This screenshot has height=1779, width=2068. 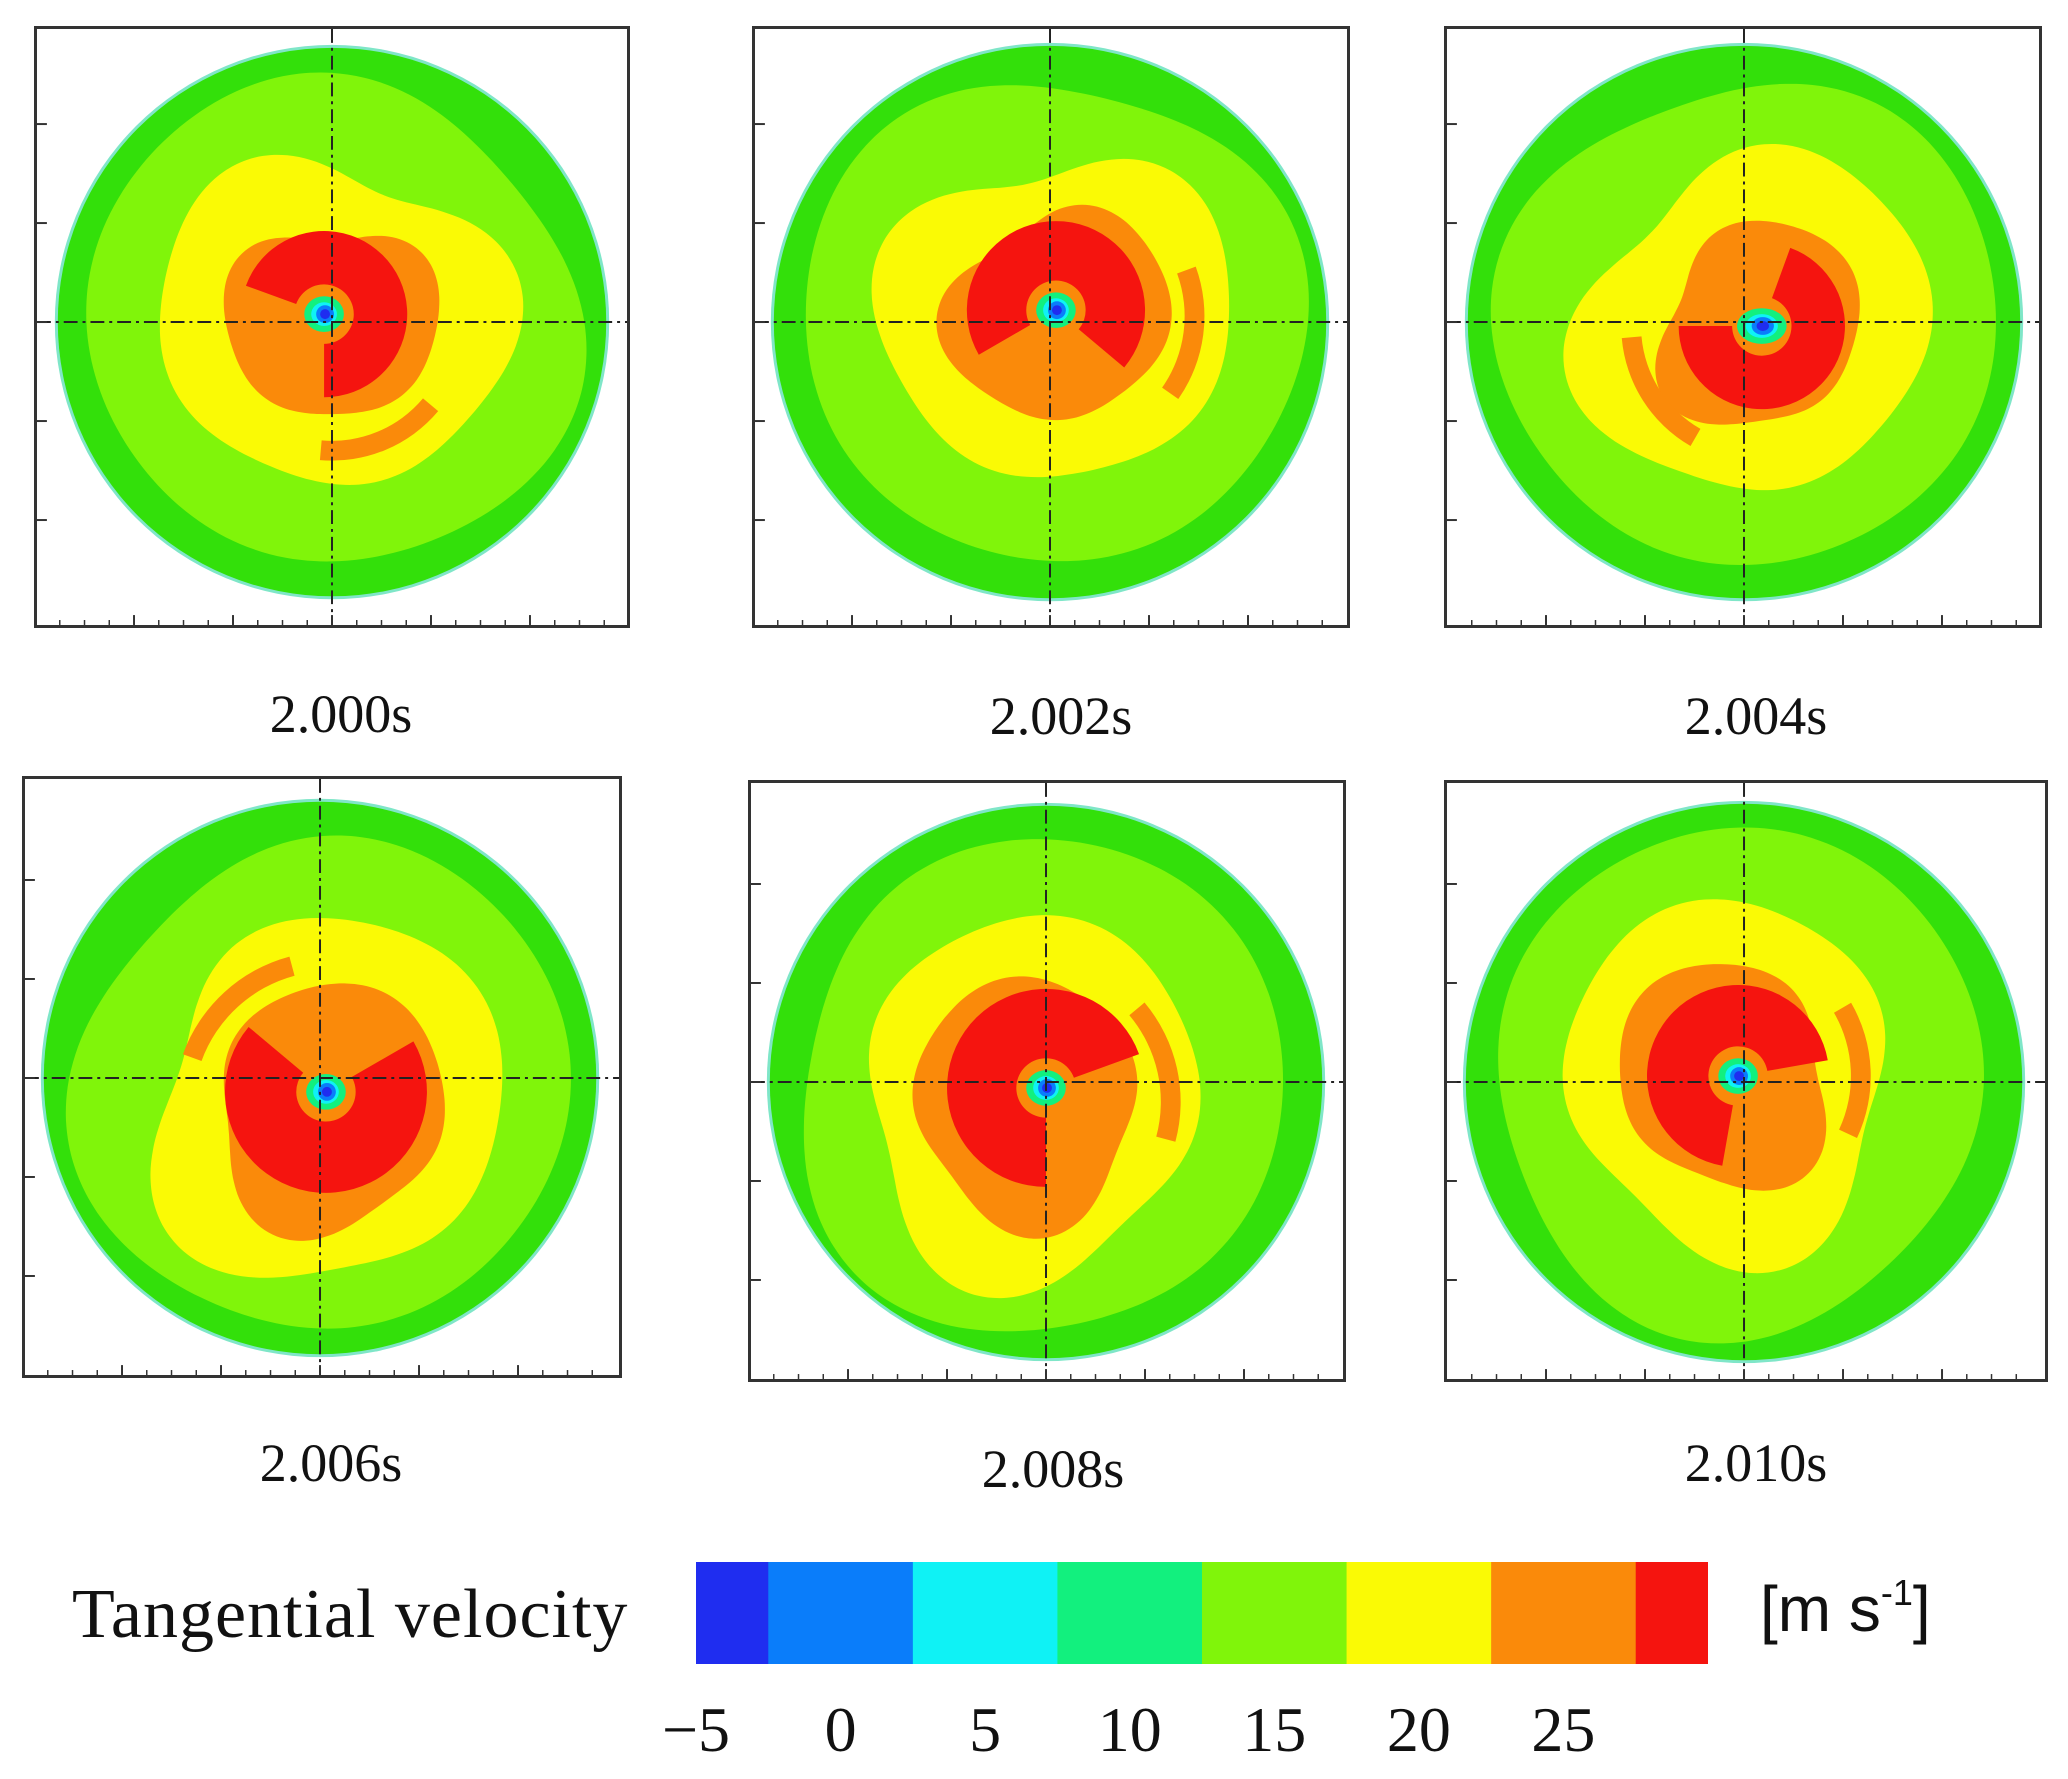 What do you see at coordinates (1756, 1463) in the screenshot?
I see `time-label-6: 2.010s` at bounding box center [1756, 1463].